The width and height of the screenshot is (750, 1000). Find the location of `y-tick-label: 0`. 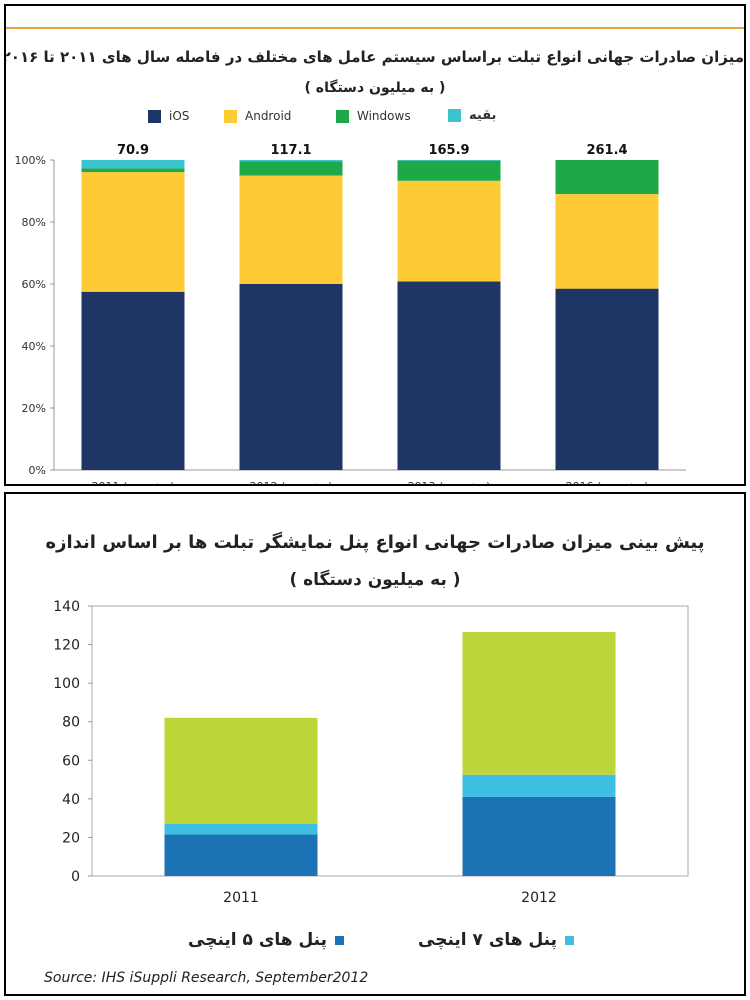

y-tick-label: 0 is located at coordinates (75, 877).